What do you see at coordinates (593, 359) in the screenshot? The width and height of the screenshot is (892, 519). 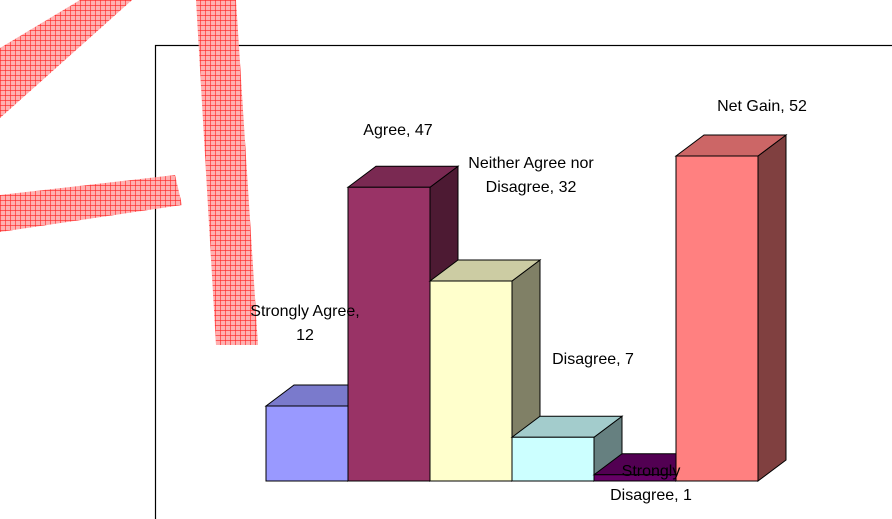 I see `data-label: Disagree, 7` at bounding box center [593, 359].